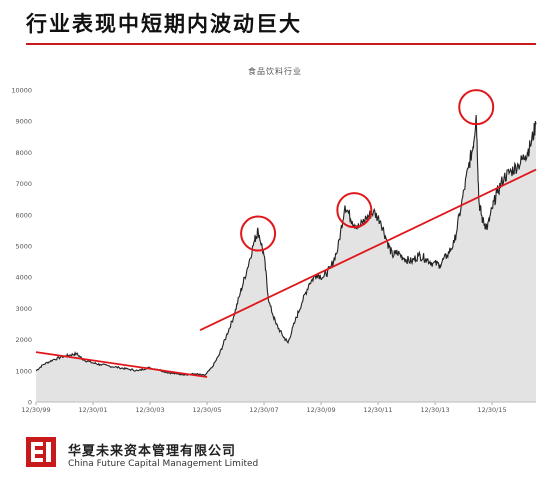 The height and width of the screenshot is (479, 550). I want to click on x-tick-label: 12/30/09, so click(320, 410).